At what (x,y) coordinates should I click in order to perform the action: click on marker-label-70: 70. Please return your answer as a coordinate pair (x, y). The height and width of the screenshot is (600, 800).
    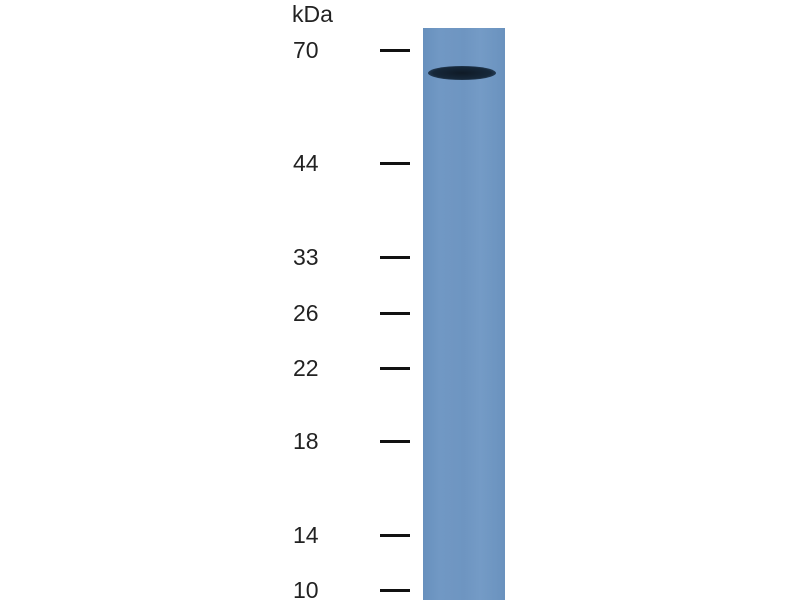
    Looking at the image, I should click on (306, 50).